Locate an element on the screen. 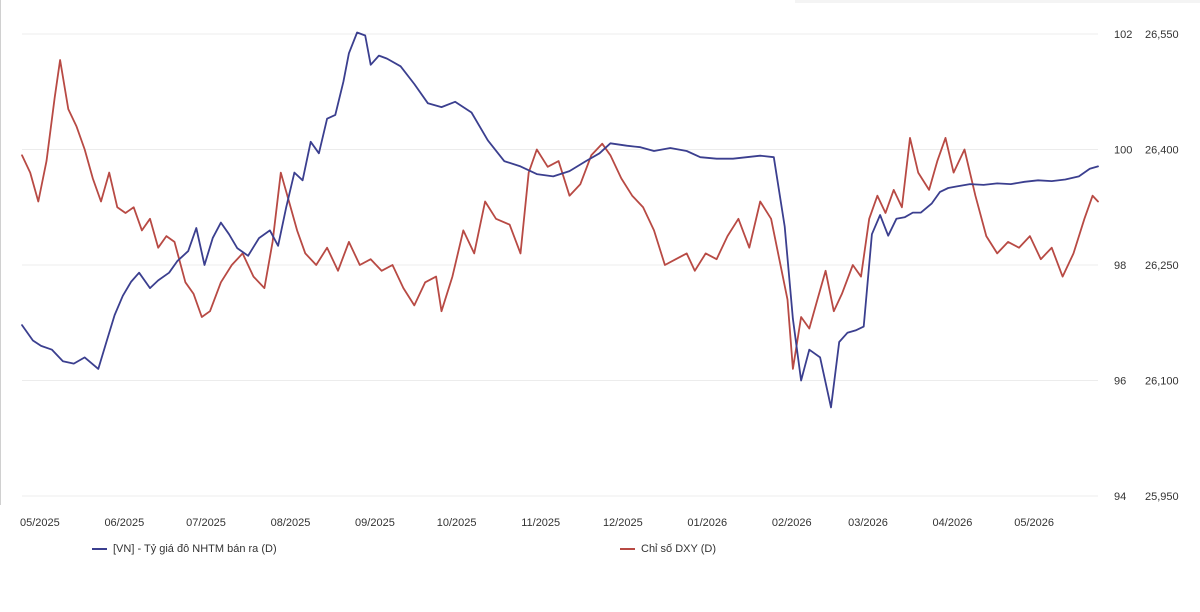 The image size is (1200, 612). x-tick-label: 02/2026 is located at coordinates (792, 523).